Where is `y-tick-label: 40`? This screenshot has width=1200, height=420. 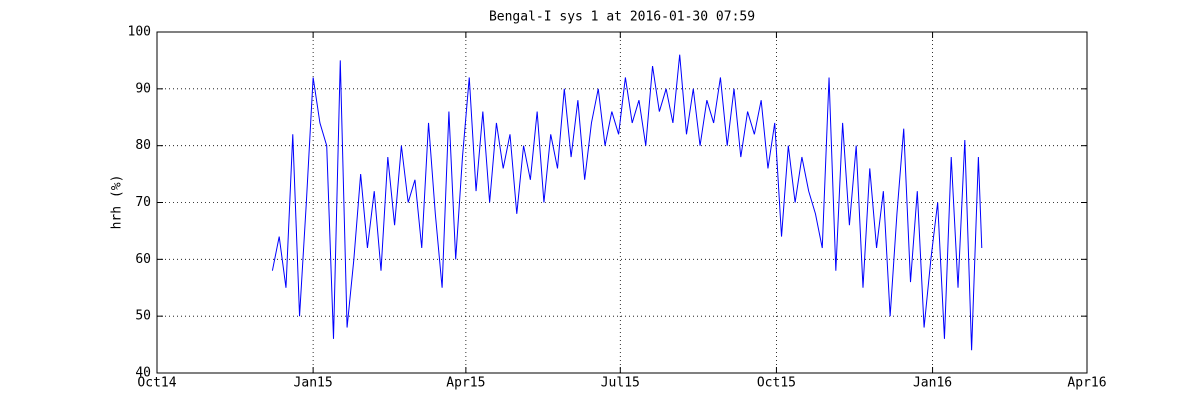 y-tick-label: 40 is located at coordinates (143, 373).